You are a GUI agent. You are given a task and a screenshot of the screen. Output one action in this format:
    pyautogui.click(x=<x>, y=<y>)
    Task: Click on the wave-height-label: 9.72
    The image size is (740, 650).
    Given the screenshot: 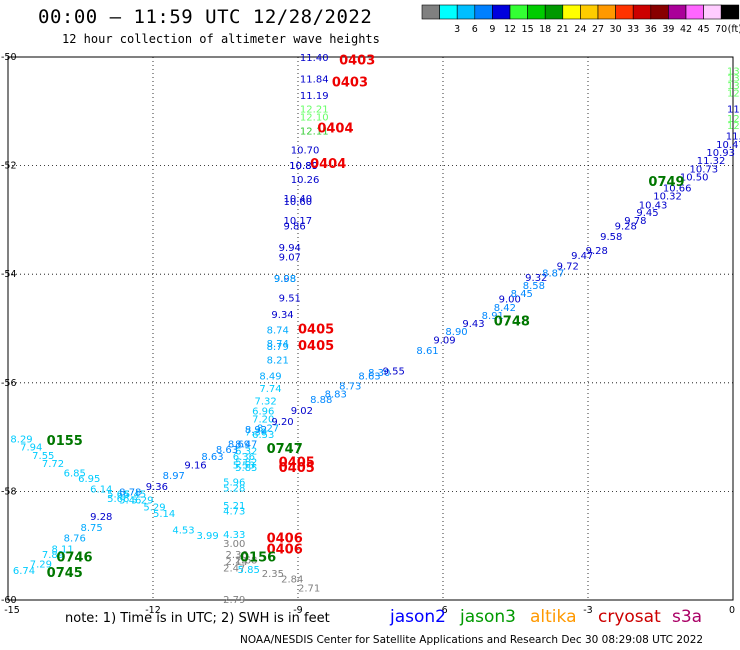 What is the action you would take?
    pyautogui.click(x=568, y=267)
    